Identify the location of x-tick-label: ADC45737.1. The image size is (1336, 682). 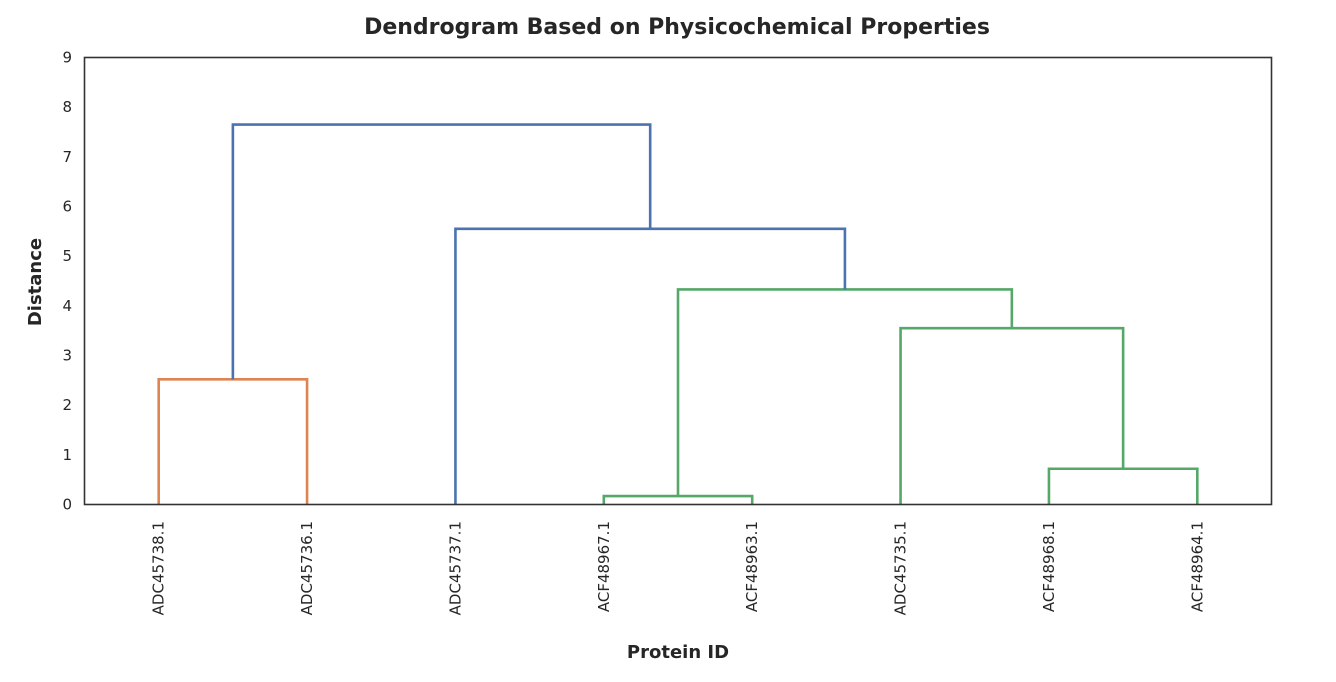
(455, 568).